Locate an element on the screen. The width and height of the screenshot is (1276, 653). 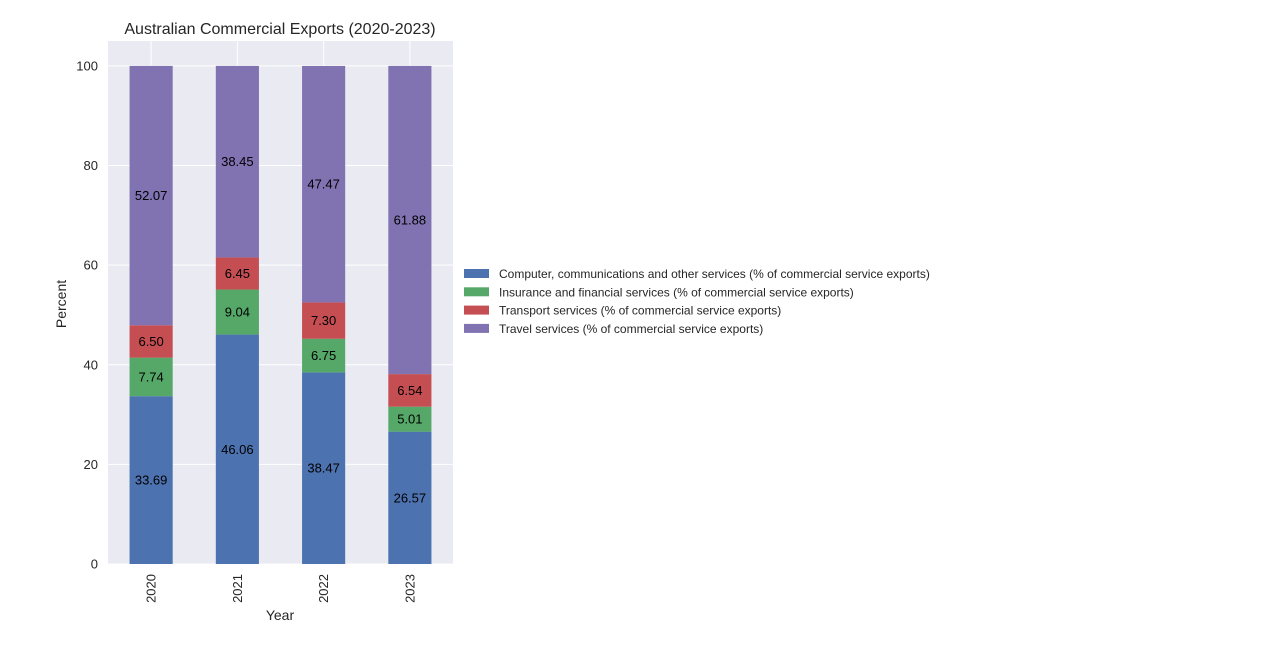
bar-value-label: 9.04 is located at coordinates (237, 312).